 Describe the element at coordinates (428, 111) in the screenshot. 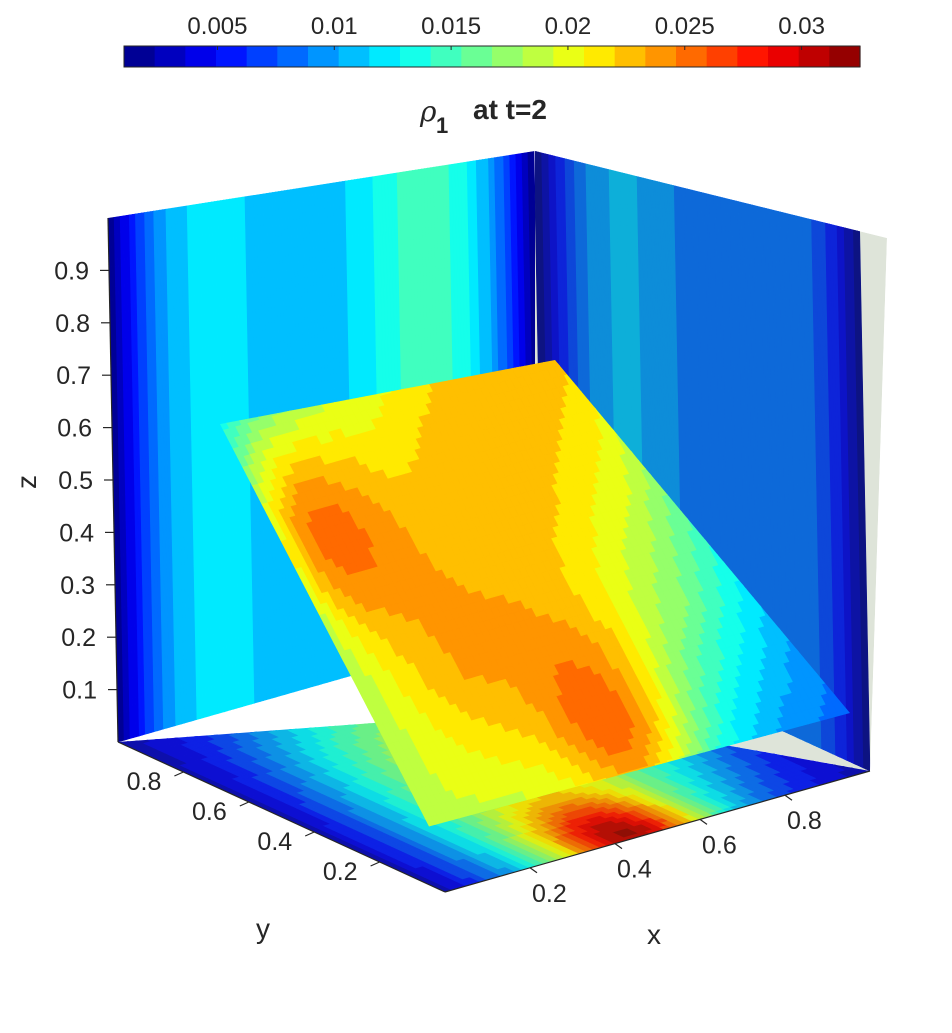

I see `title-symbol: ρ` at that location.